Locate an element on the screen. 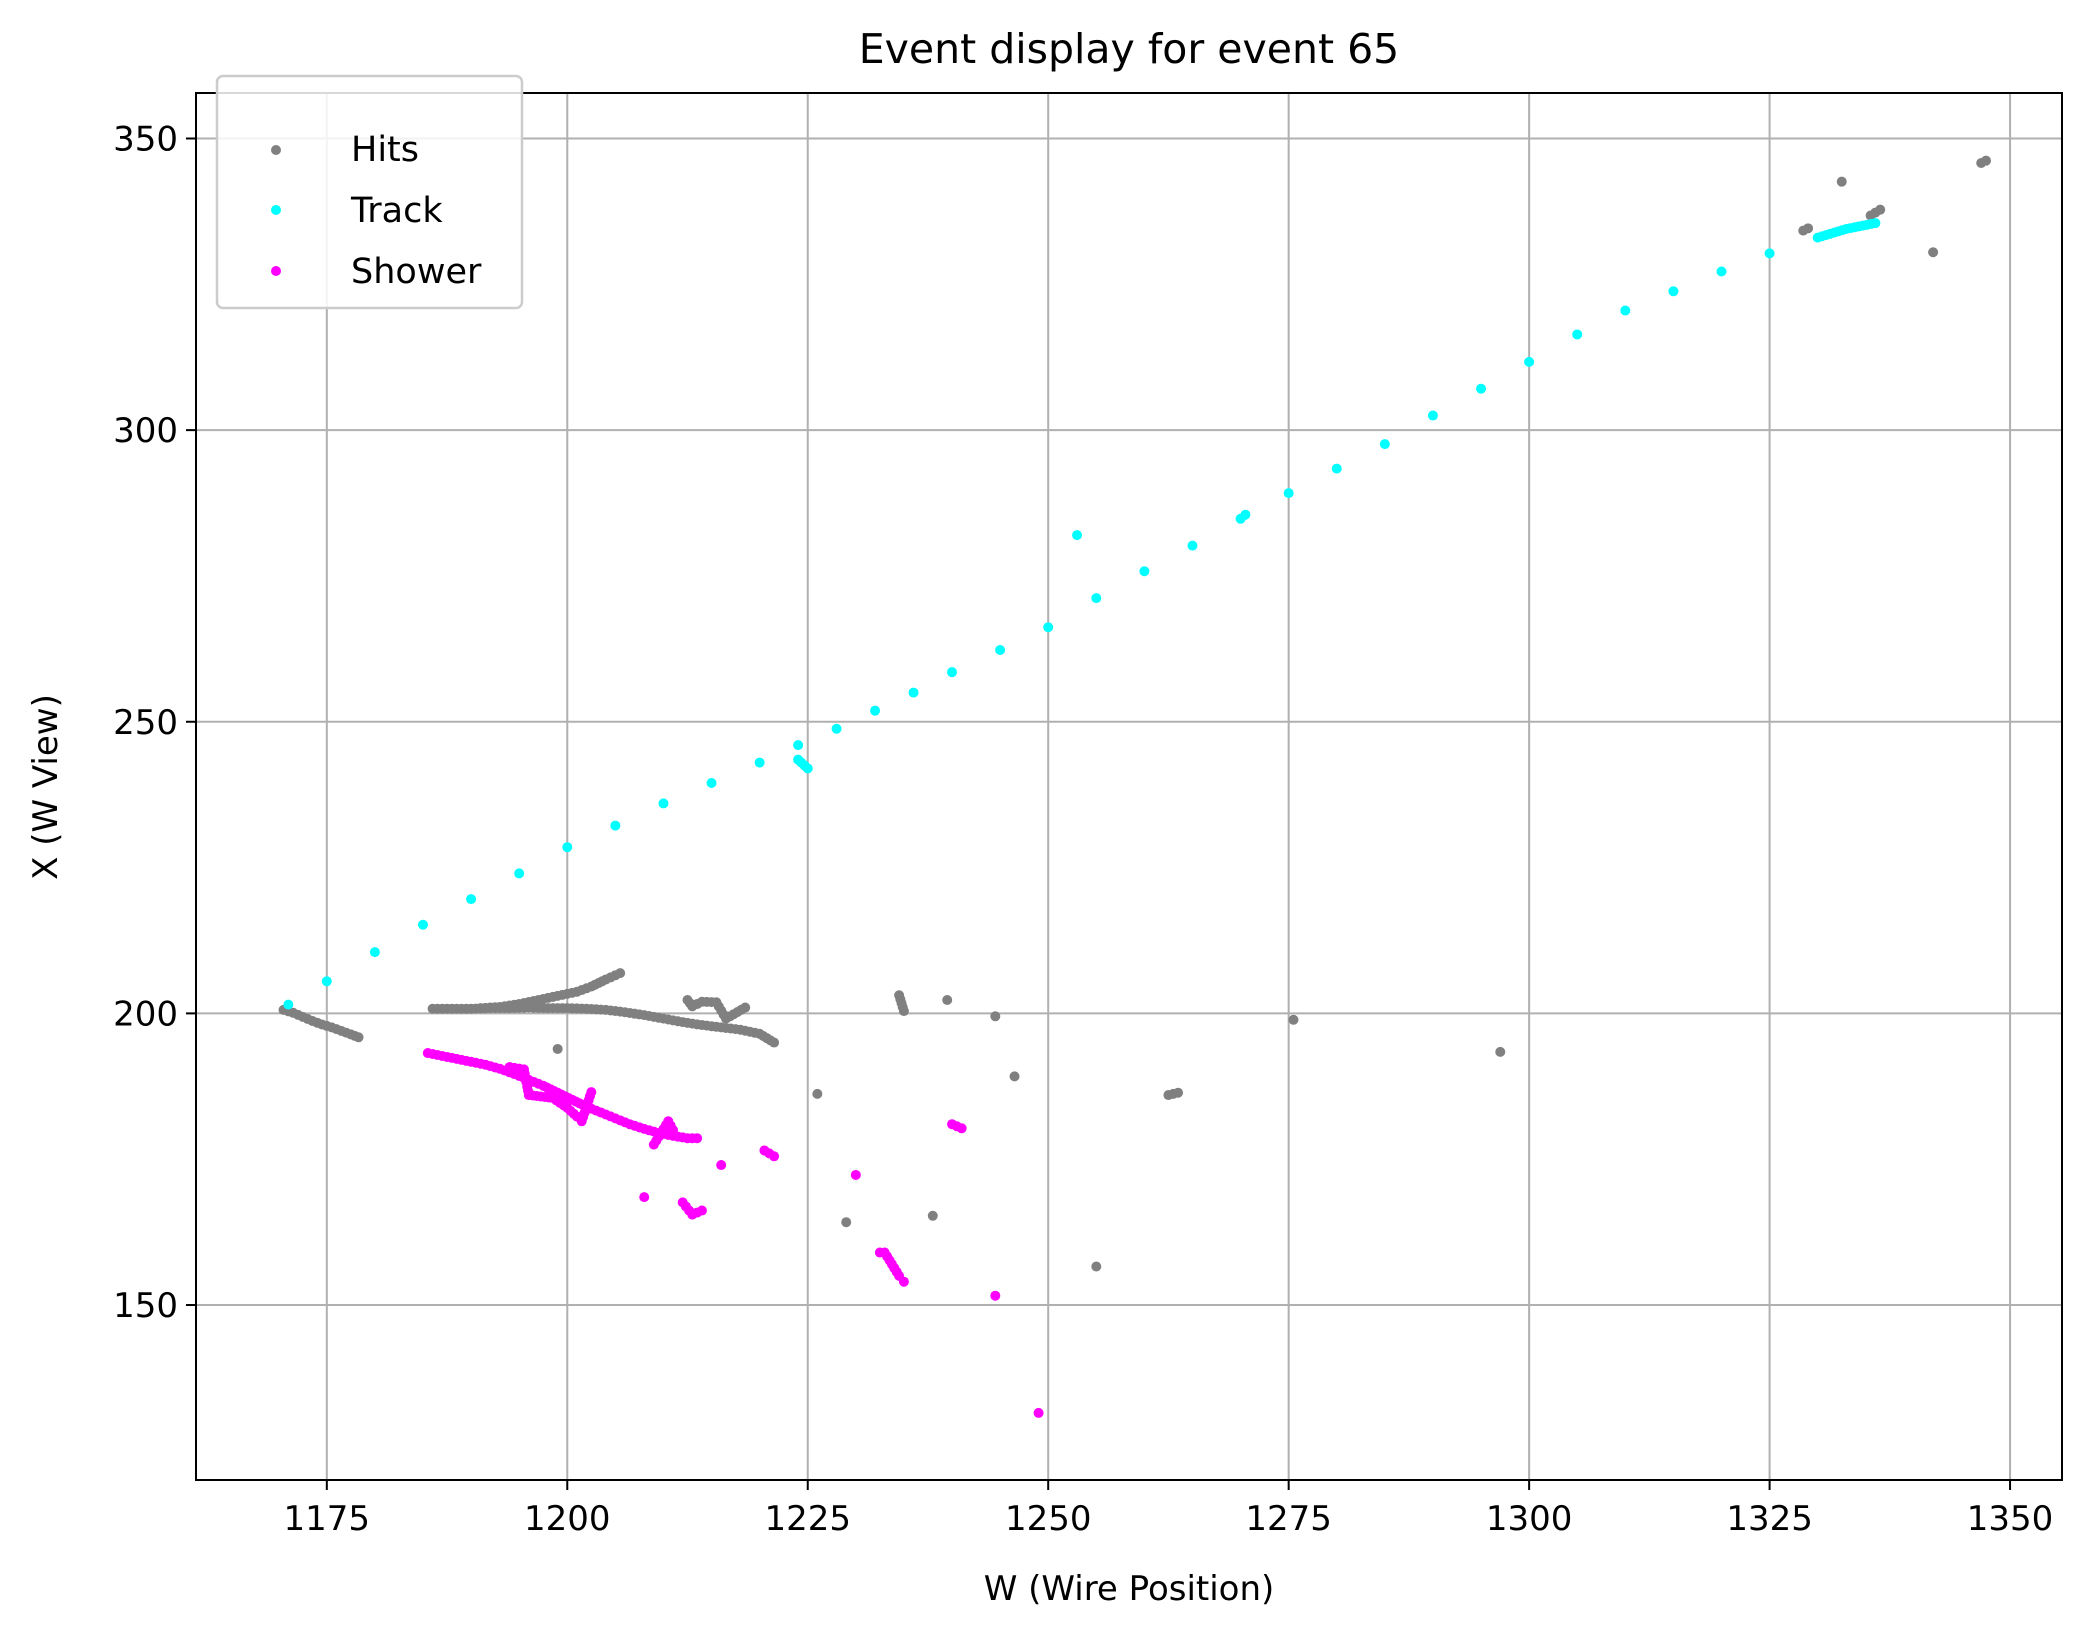 The height and width of the screenshot is (1634, 2085). y-axis-ticks: 150 200 250 300 350 is located at coordinates (154, 722).